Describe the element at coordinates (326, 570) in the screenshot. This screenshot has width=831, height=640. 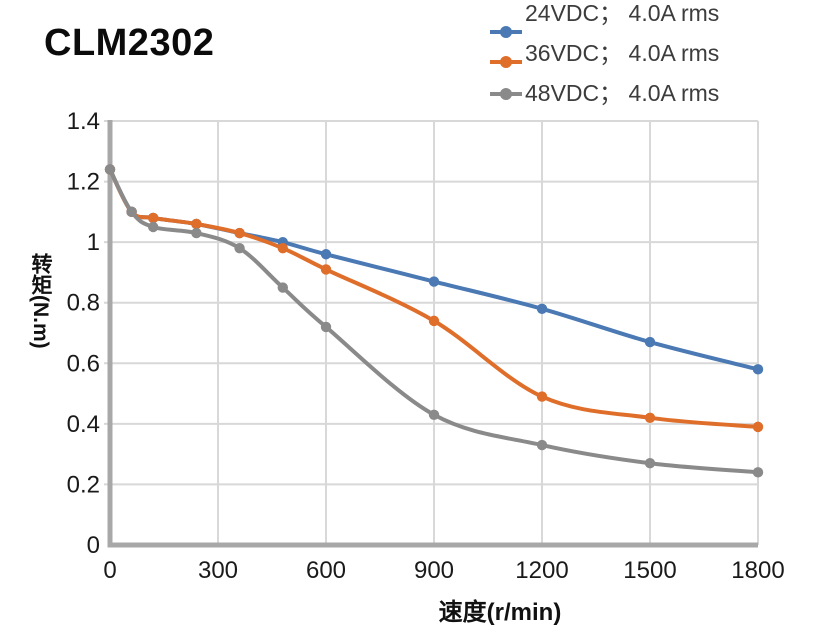
I see `x-tick-label: 600` at that location.